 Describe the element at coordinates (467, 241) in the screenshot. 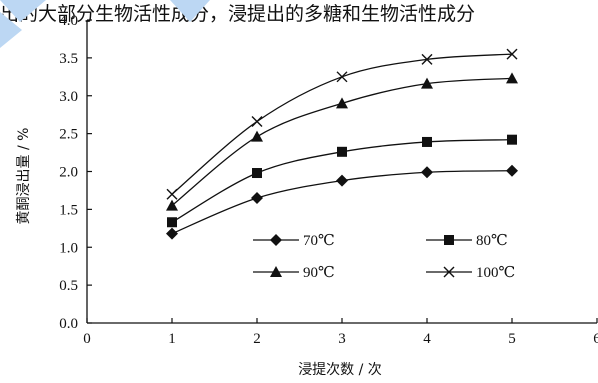

I see `legend-entry-1: 80℃` at that location.